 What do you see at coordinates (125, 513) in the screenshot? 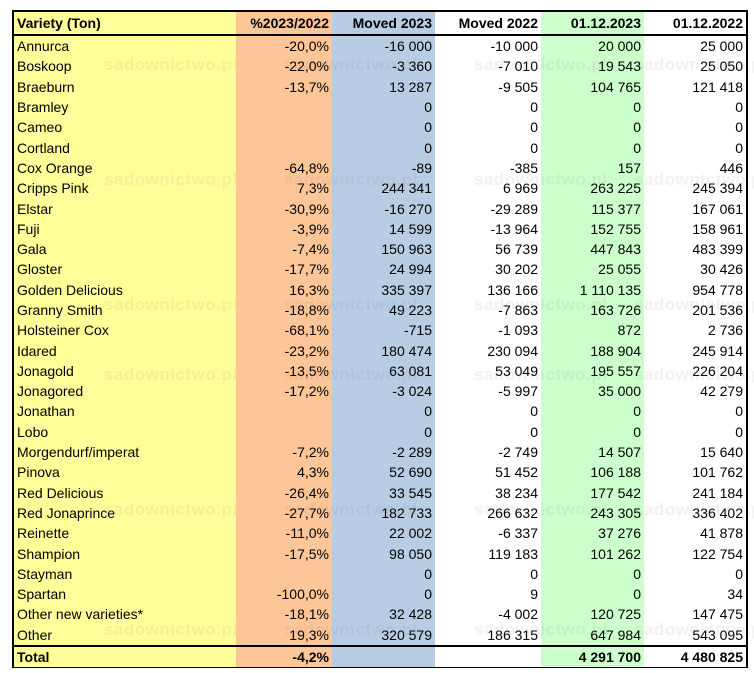
I see `cell-variety: Red Jonaprince` at bounding box center [125, 513].